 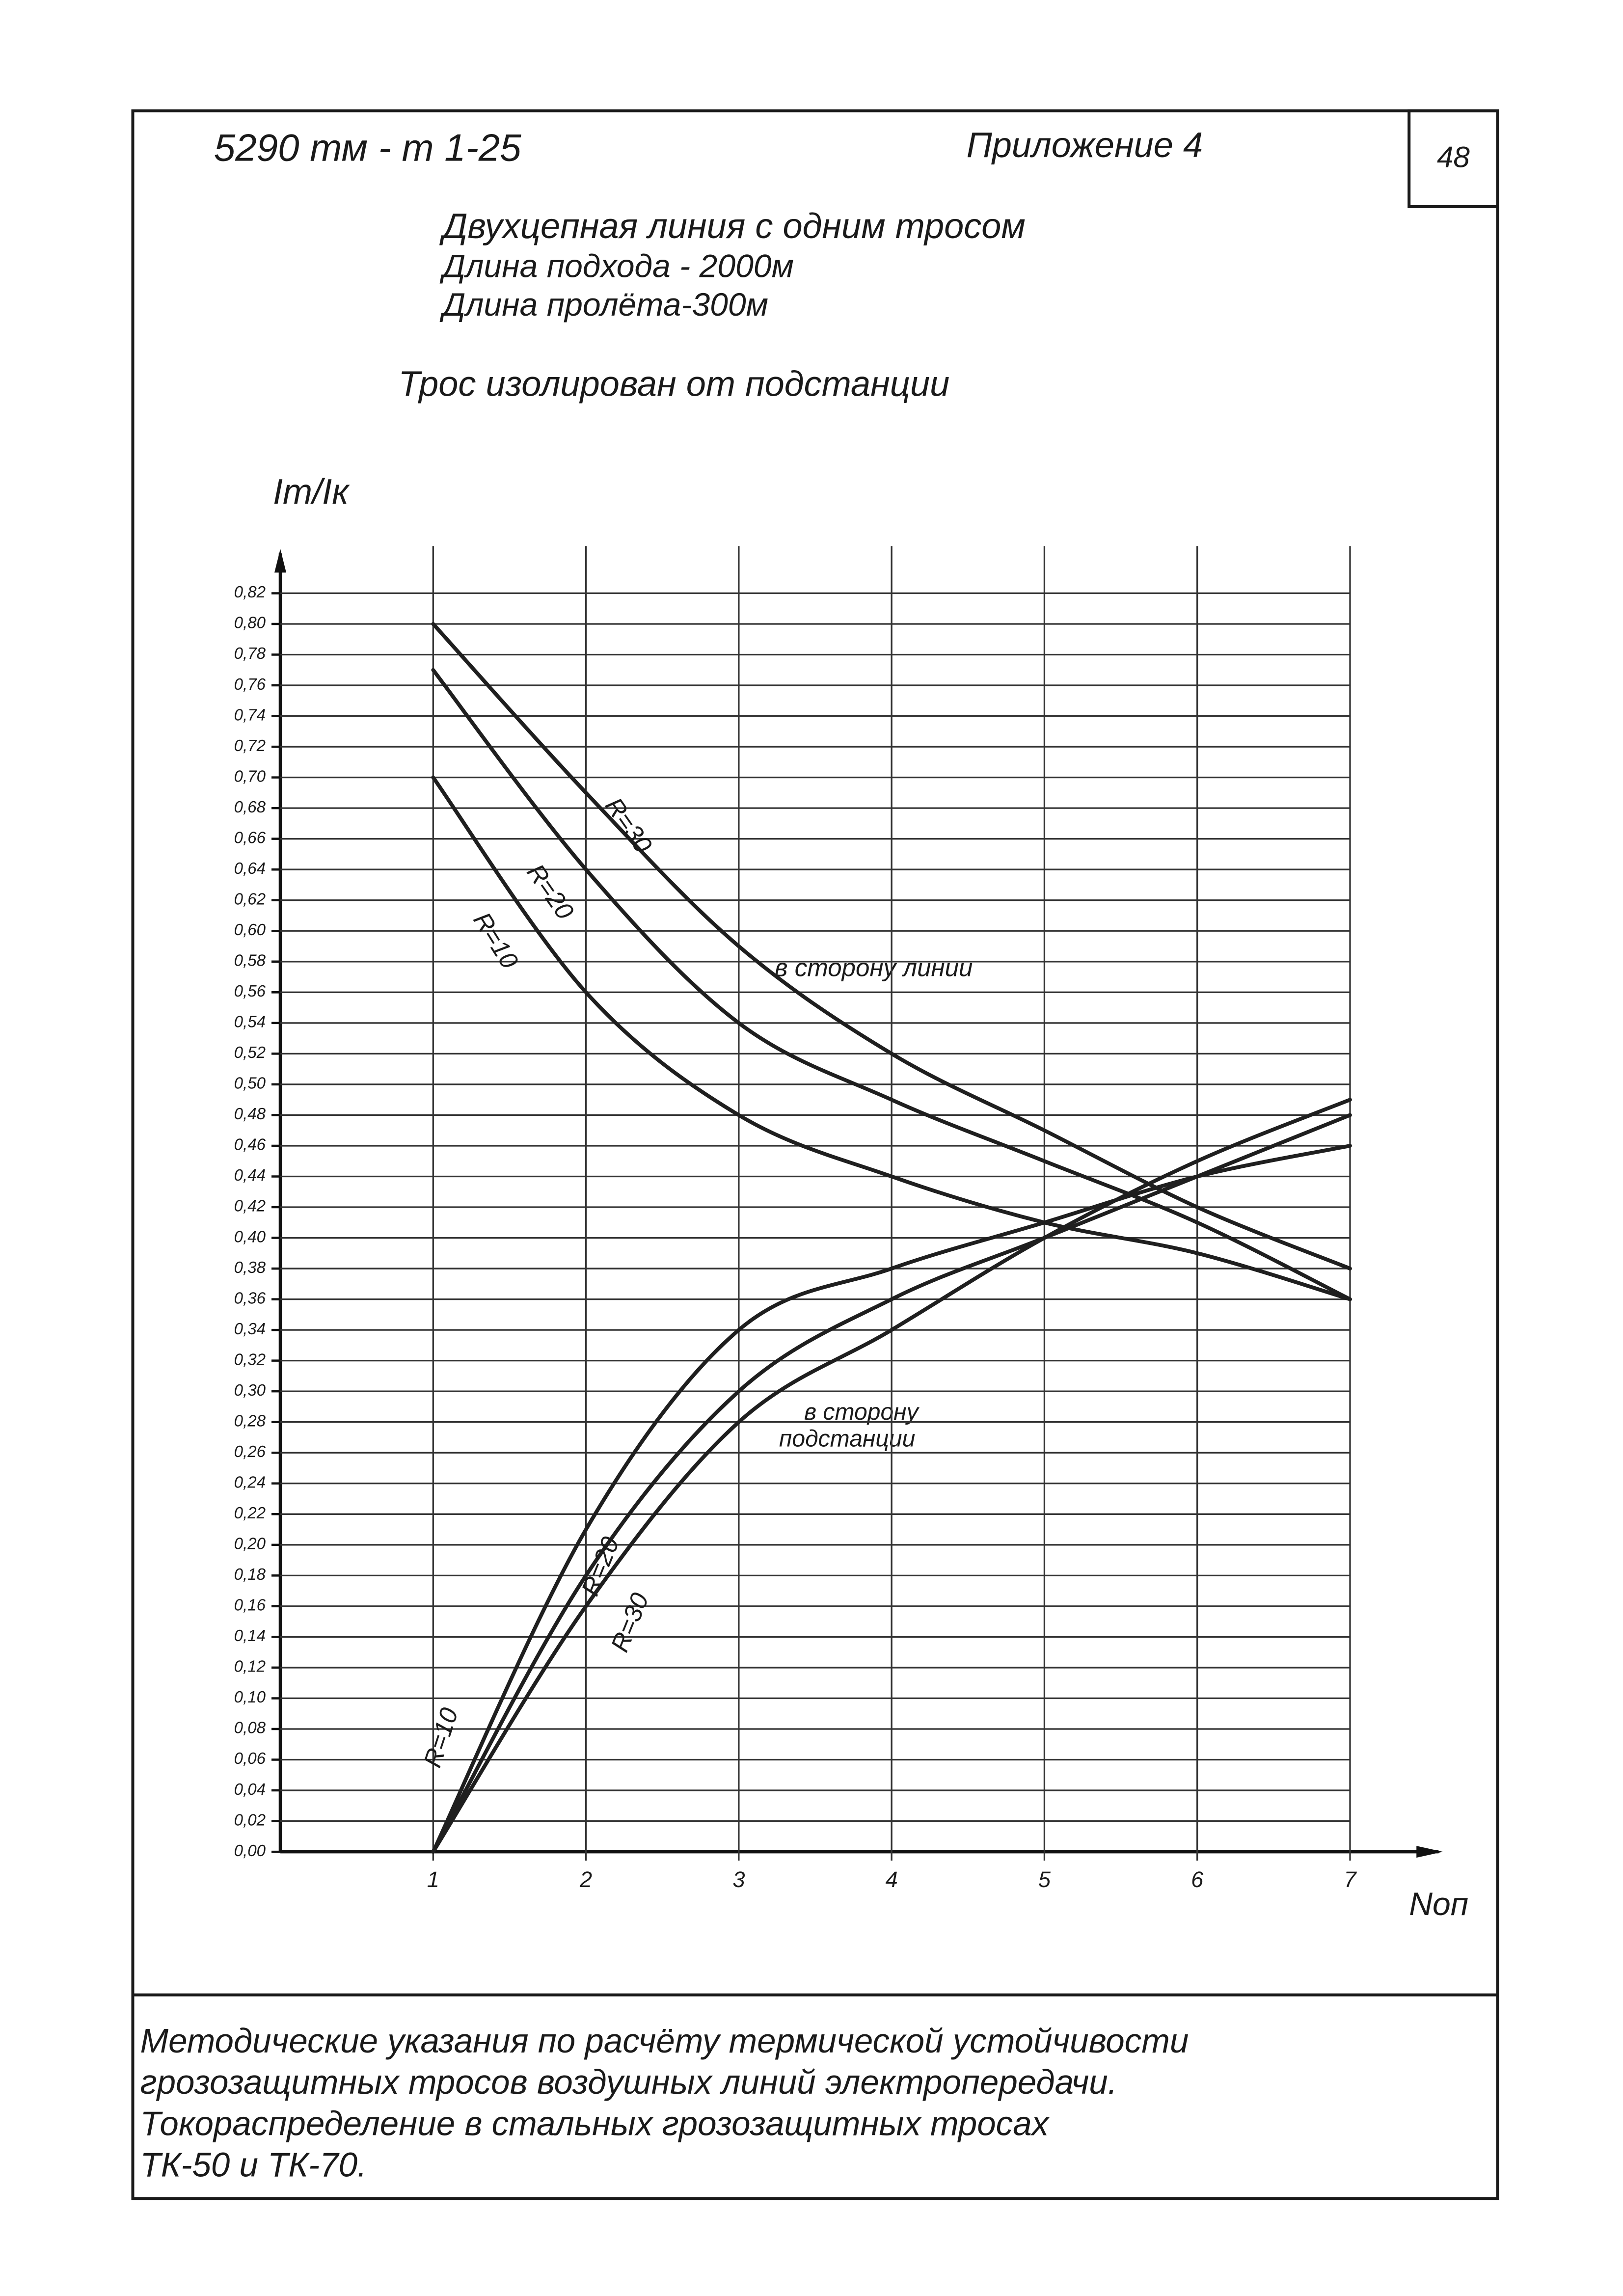 What do you see at coordinates (250, 1329) in the screenshot?
I see `y-tick-label: 0,34` at bounding box center [250, 1329].